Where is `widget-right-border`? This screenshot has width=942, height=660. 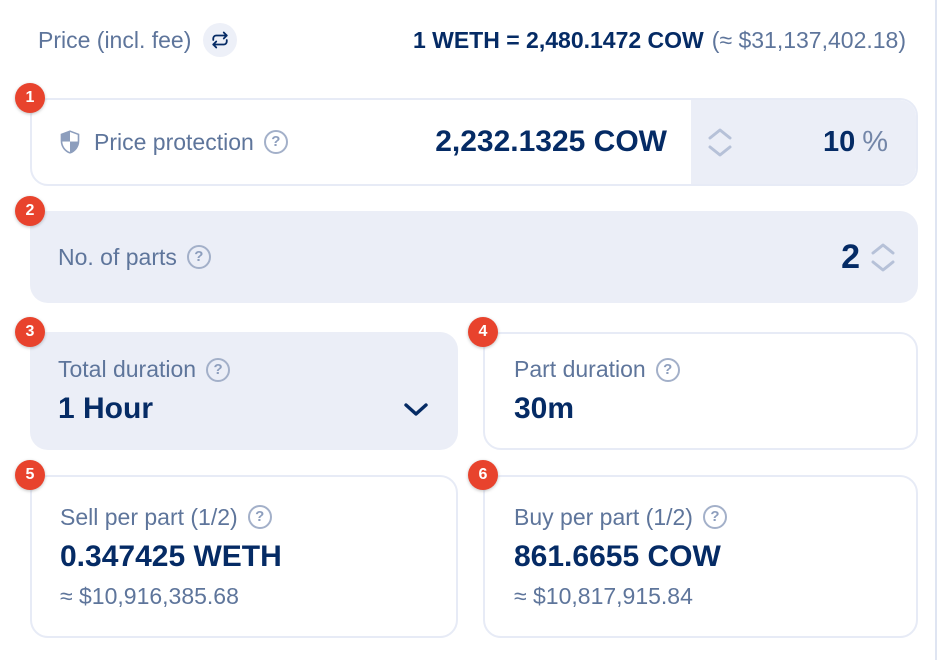 widget-right-border is located at coordinates (936, 330).